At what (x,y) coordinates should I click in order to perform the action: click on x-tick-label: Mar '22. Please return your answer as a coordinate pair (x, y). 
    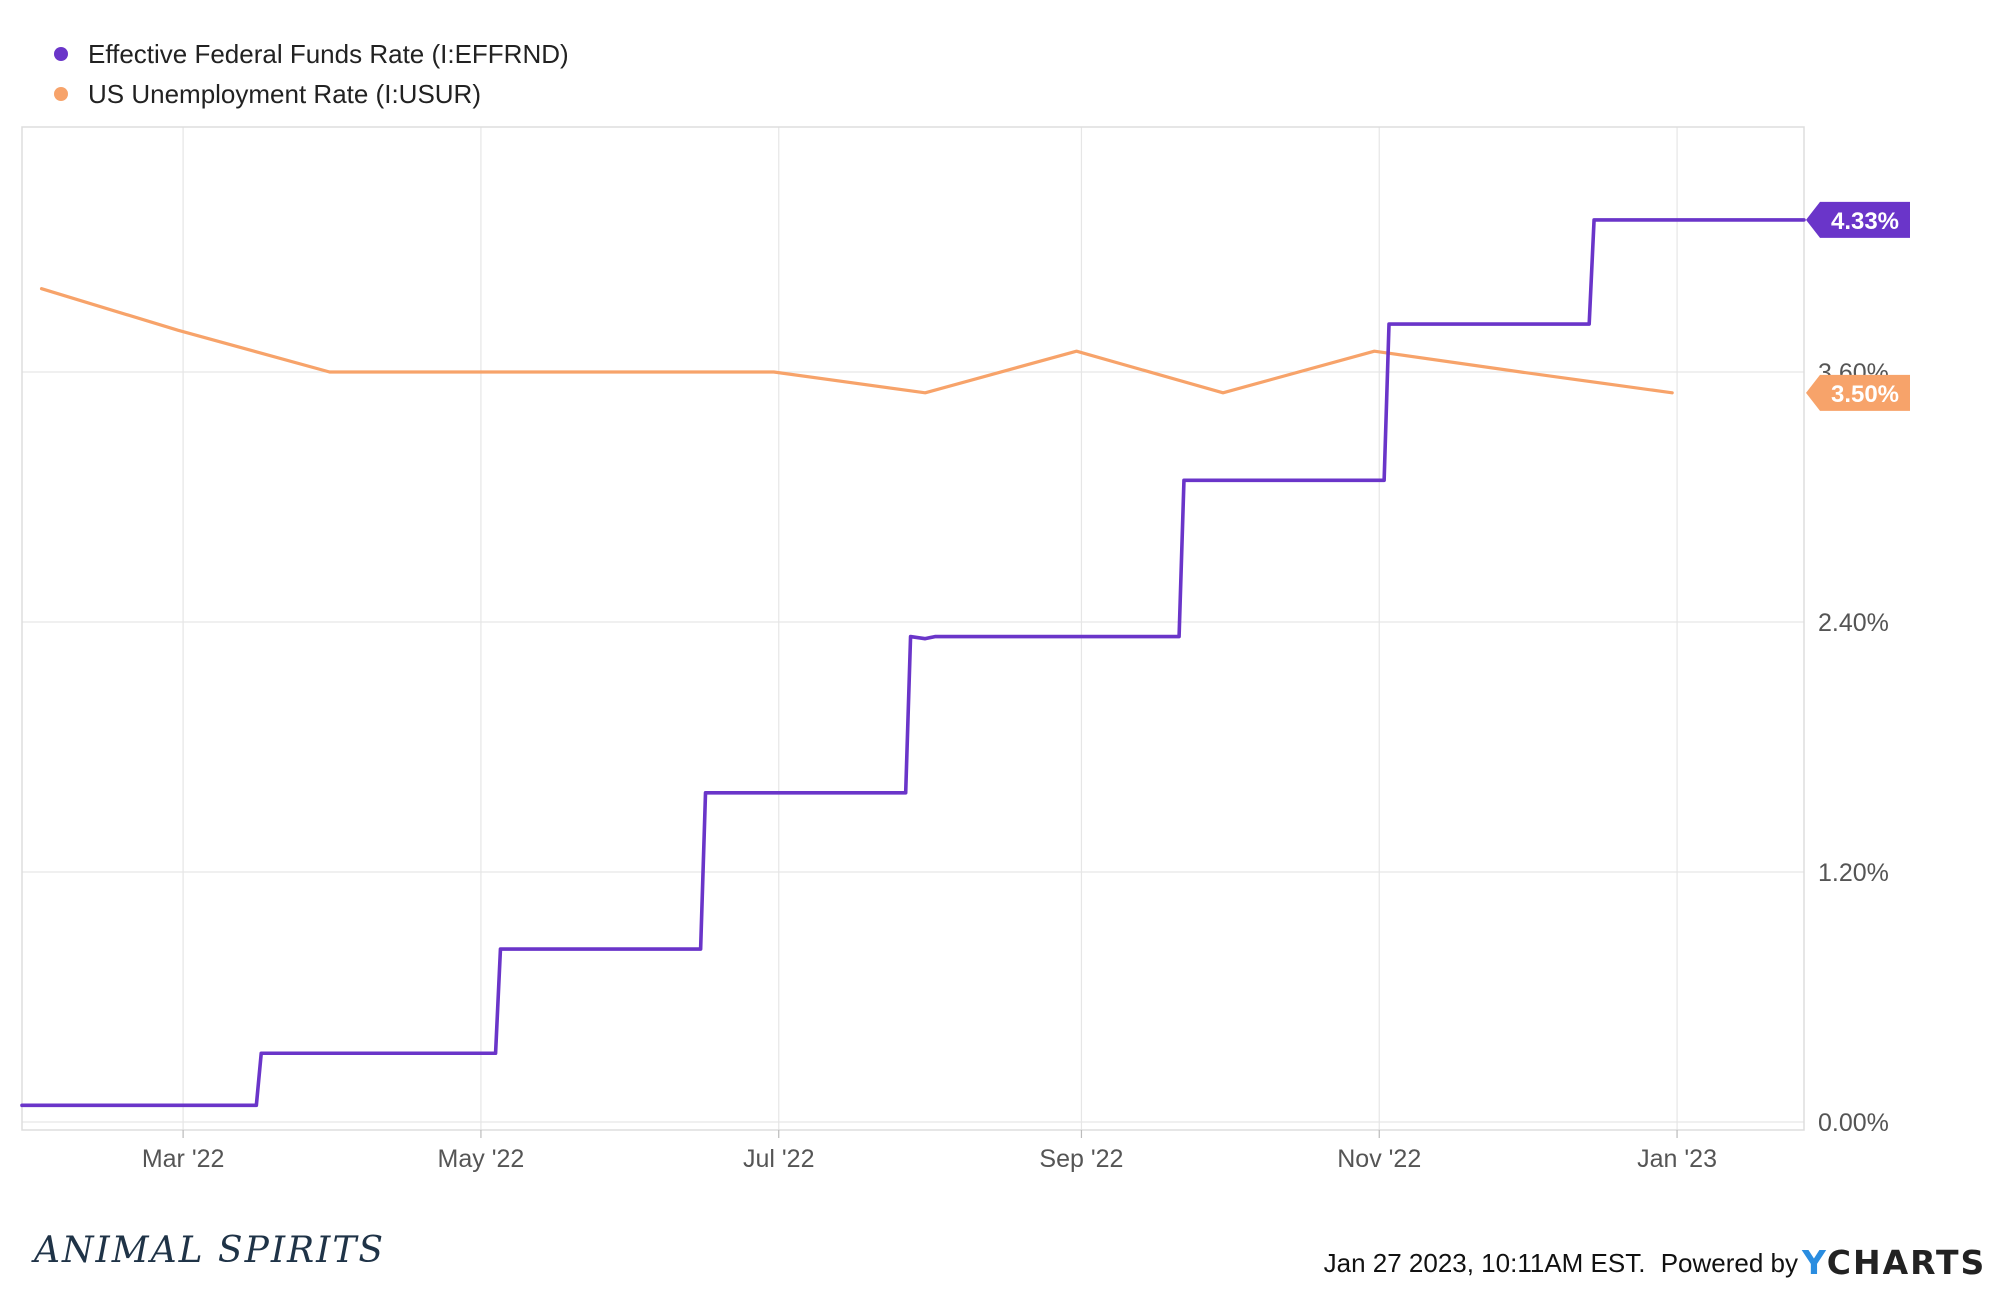
    Looking at the image, I should click on (183, 1159).